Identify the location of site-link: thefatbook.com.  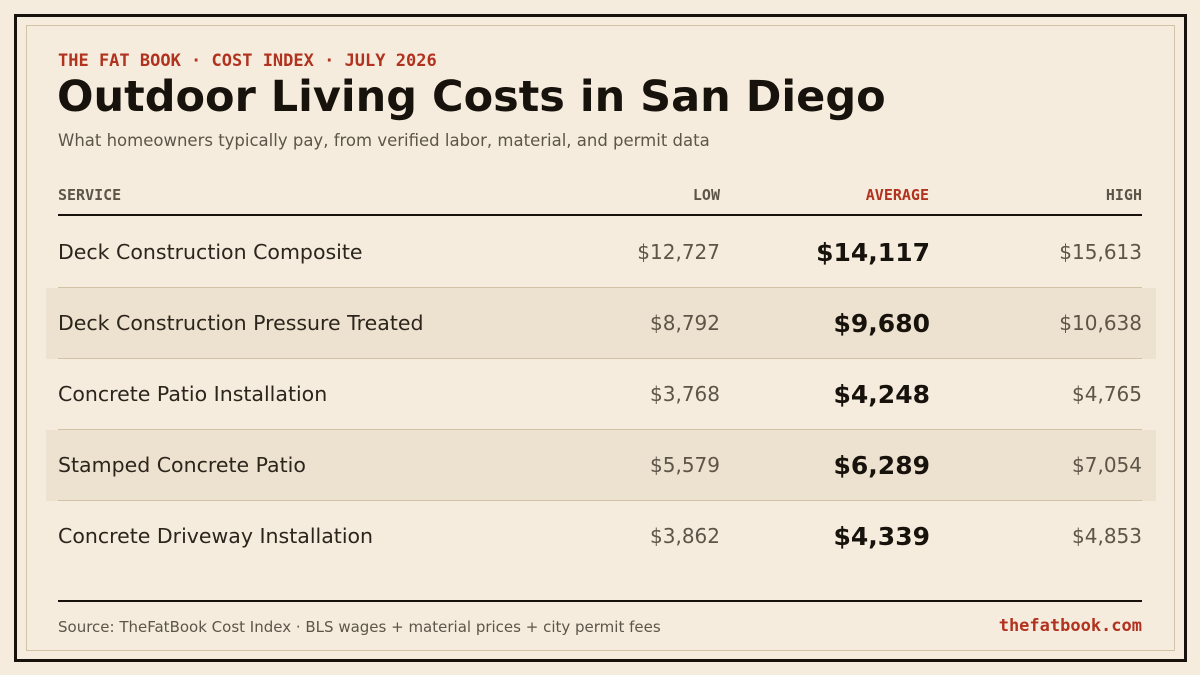
(1070, 626).